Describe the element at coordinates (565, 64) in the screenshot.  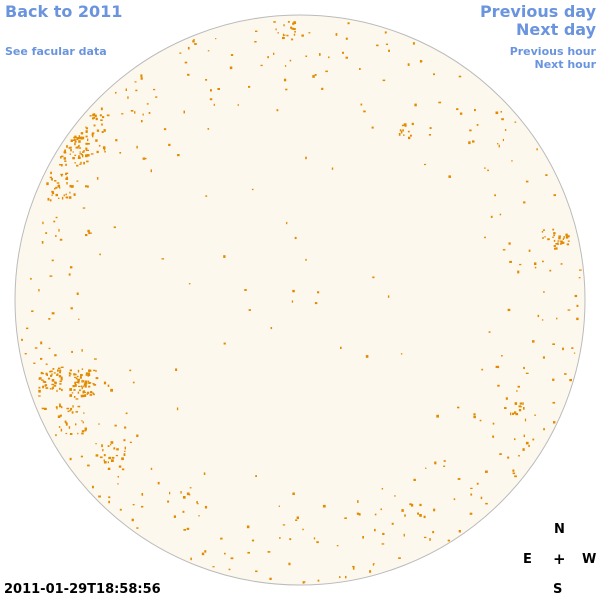
I see `next-hour-link: Next hour` at that location.